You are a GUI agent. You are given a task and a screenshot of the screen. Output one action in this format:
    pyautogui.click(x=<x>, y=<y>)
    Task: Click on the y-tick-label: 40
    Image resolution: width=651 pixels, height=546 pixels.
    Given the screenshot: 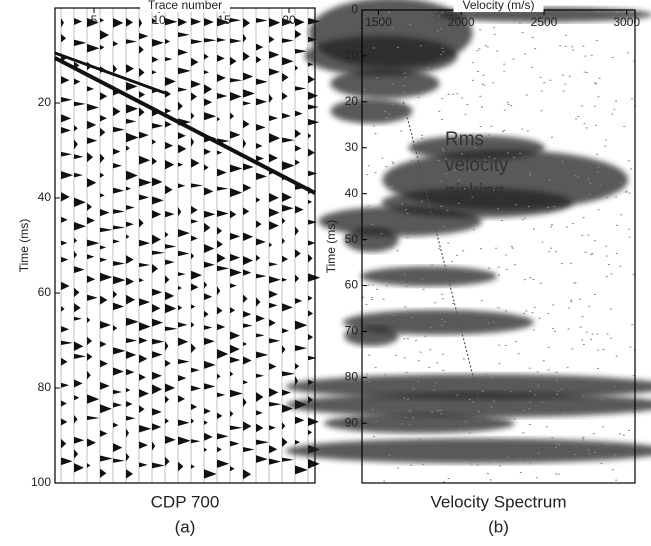 What is the action you would take?
    pyautogui.click(x=352, y=193)
    